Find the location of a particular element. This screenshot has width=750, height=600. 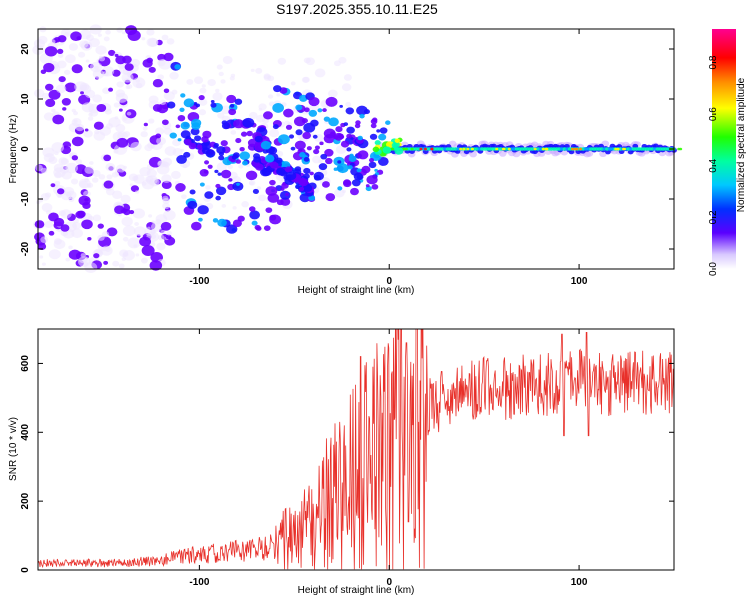

snr-y-tick-label: 0 is located at coordinates (25, 570).